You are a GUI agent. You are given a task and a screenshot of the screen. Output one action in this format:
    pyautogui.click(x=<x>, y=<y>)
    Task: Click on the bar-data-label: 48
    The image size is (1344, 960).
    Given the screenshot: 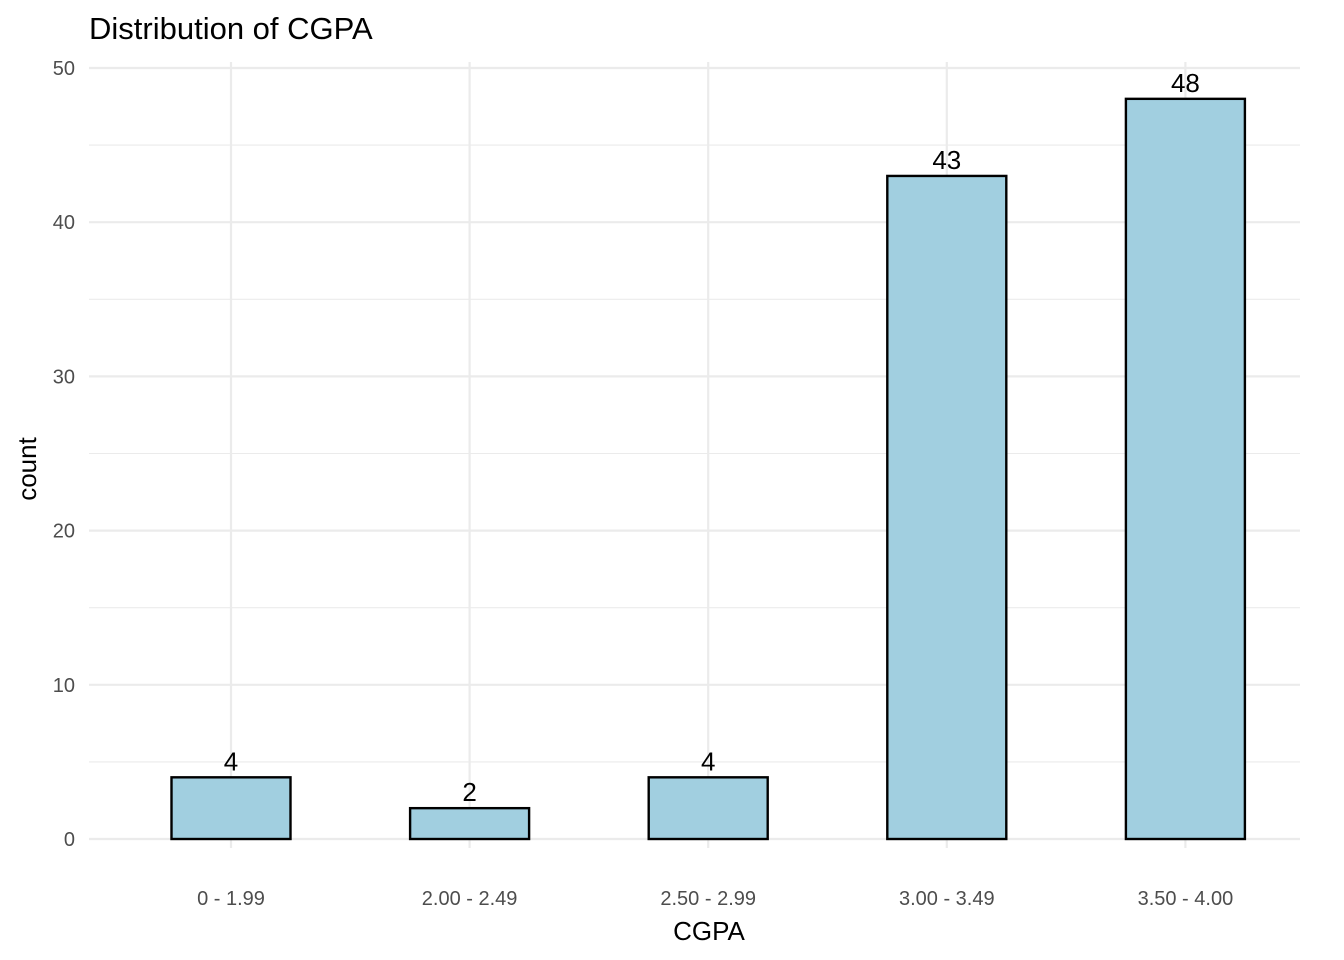 What is the action you would take?
    pyautogui.click(x=1185, y=83)
    